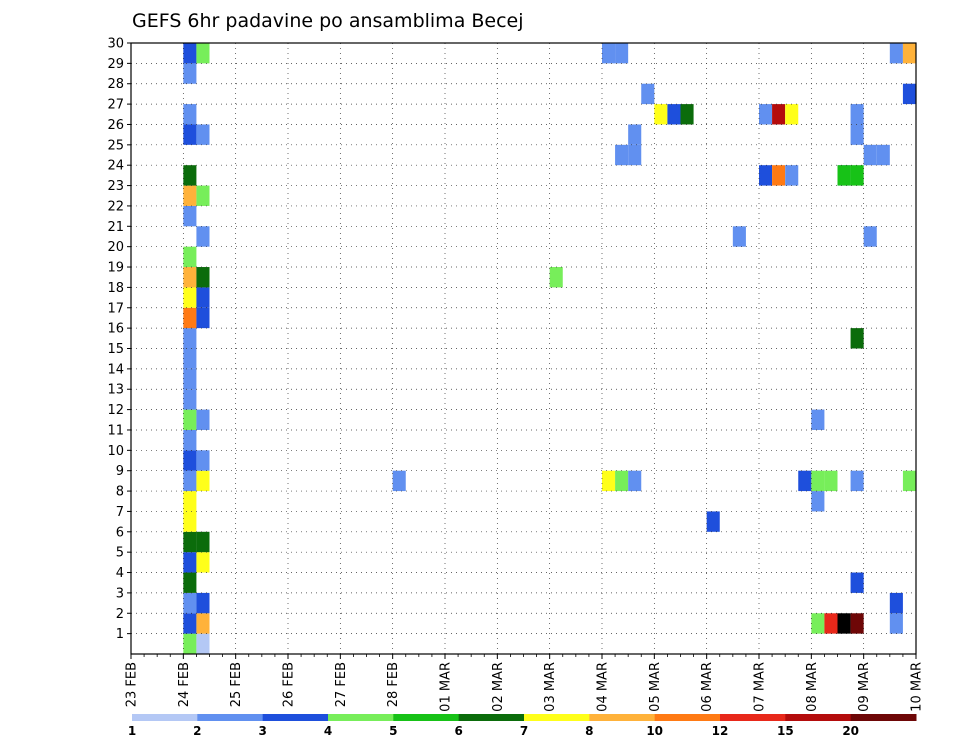  Describe the element at coordinates (864, 687) in the screenshot. I see `x-tick-label: 09 MAR` at that location.